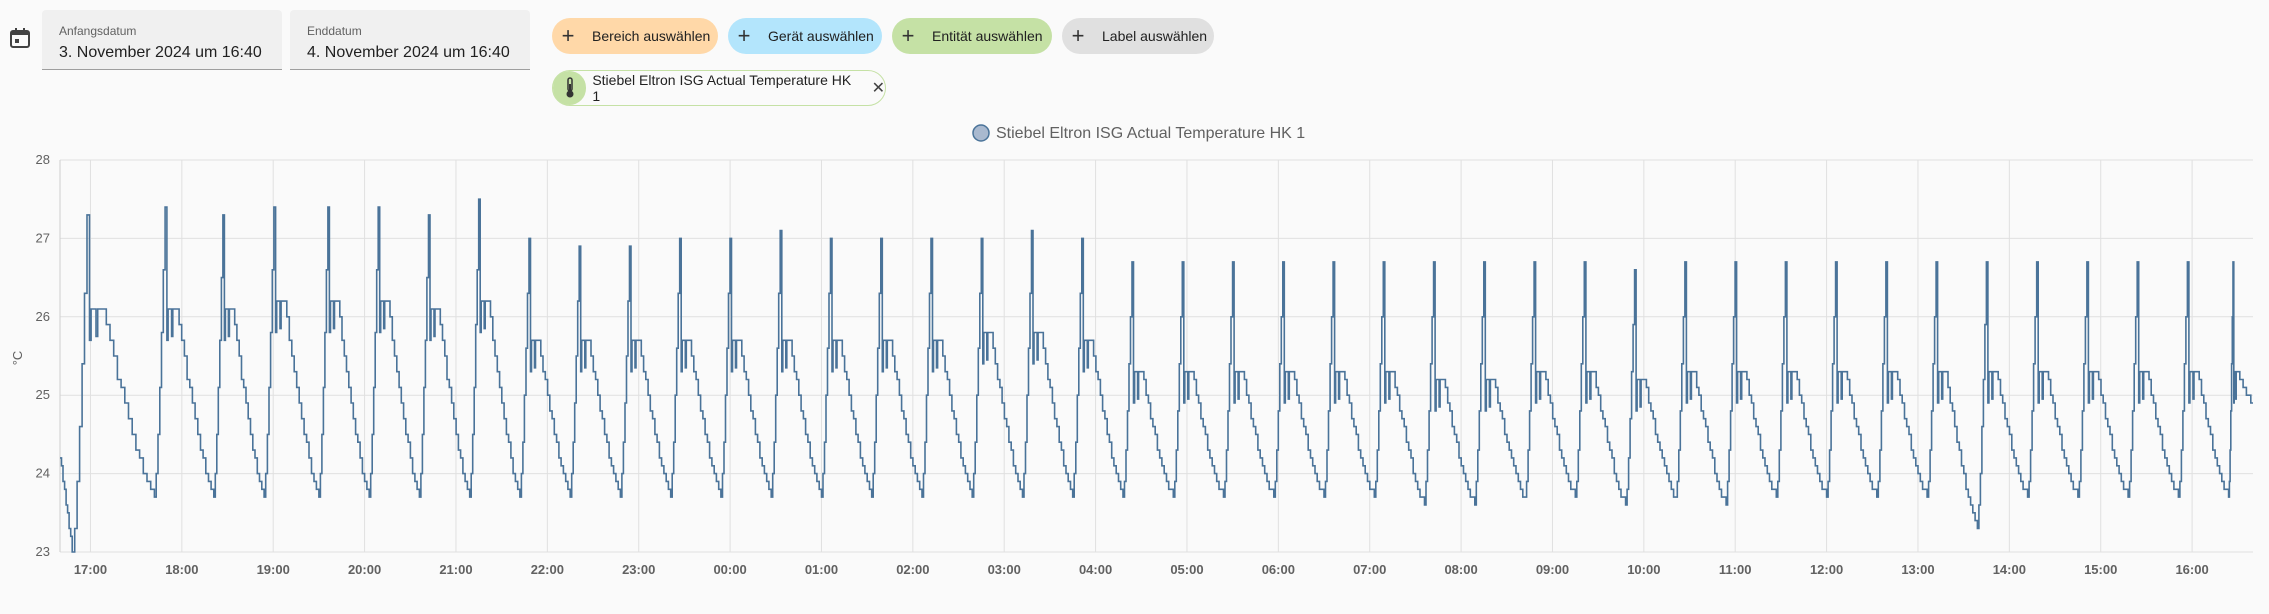  What do you see at coordinates (1460, 569) in the screenshot?
I see `x-tick-label: 08:00` at bounding box center [1460, 569].